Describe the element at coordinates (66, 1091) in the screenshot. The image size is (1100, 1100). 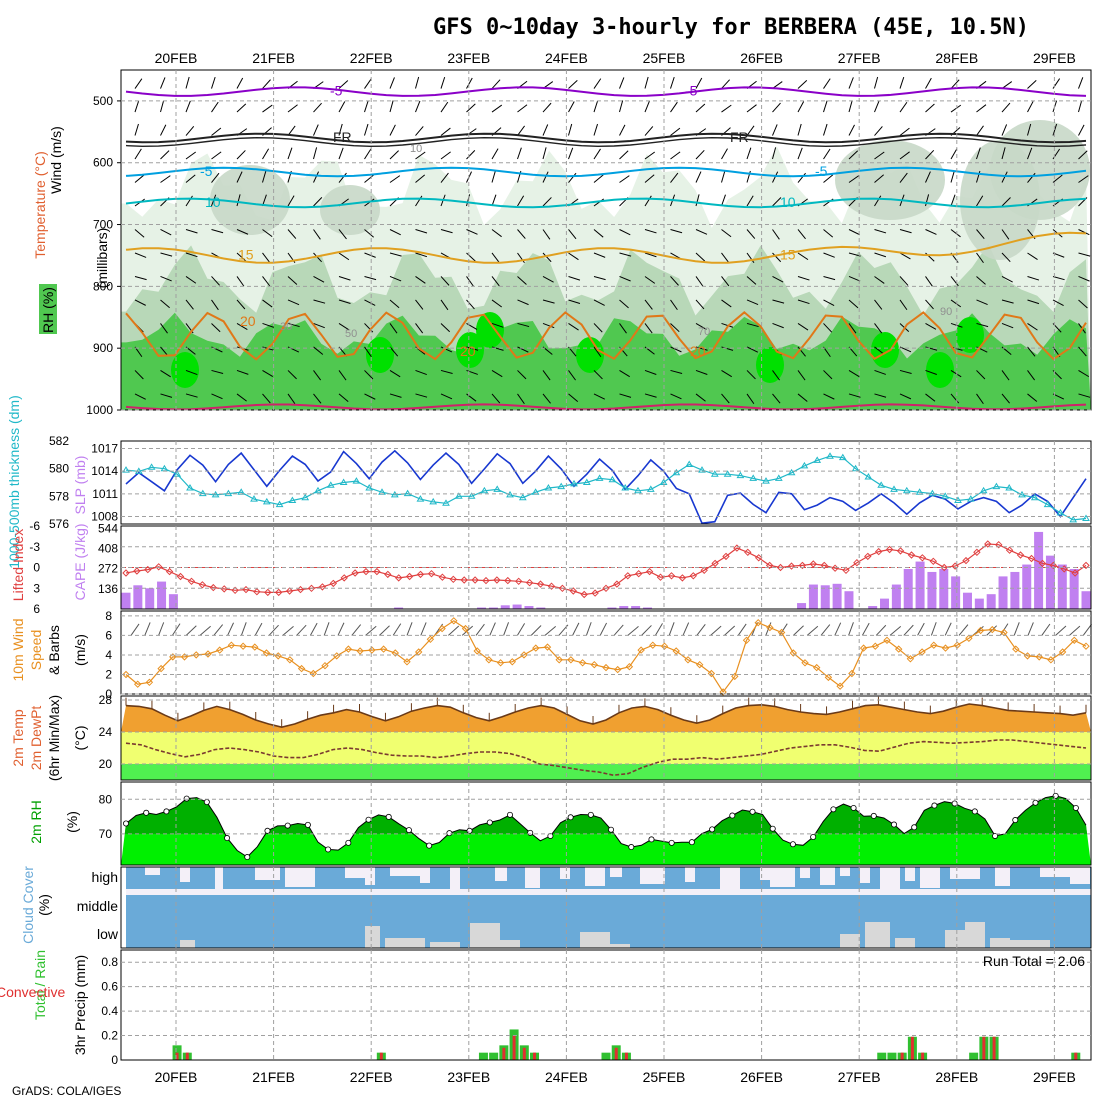
I see `footer-credit: GrADS: COLA/IGES` at that location.